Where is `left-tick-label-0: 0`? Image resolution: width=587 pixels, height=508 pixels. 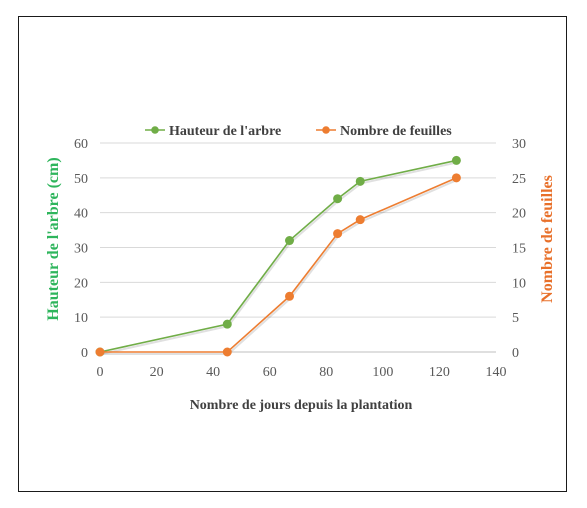 left-tick-label-0: 0 is located at coordinates (84, 353).